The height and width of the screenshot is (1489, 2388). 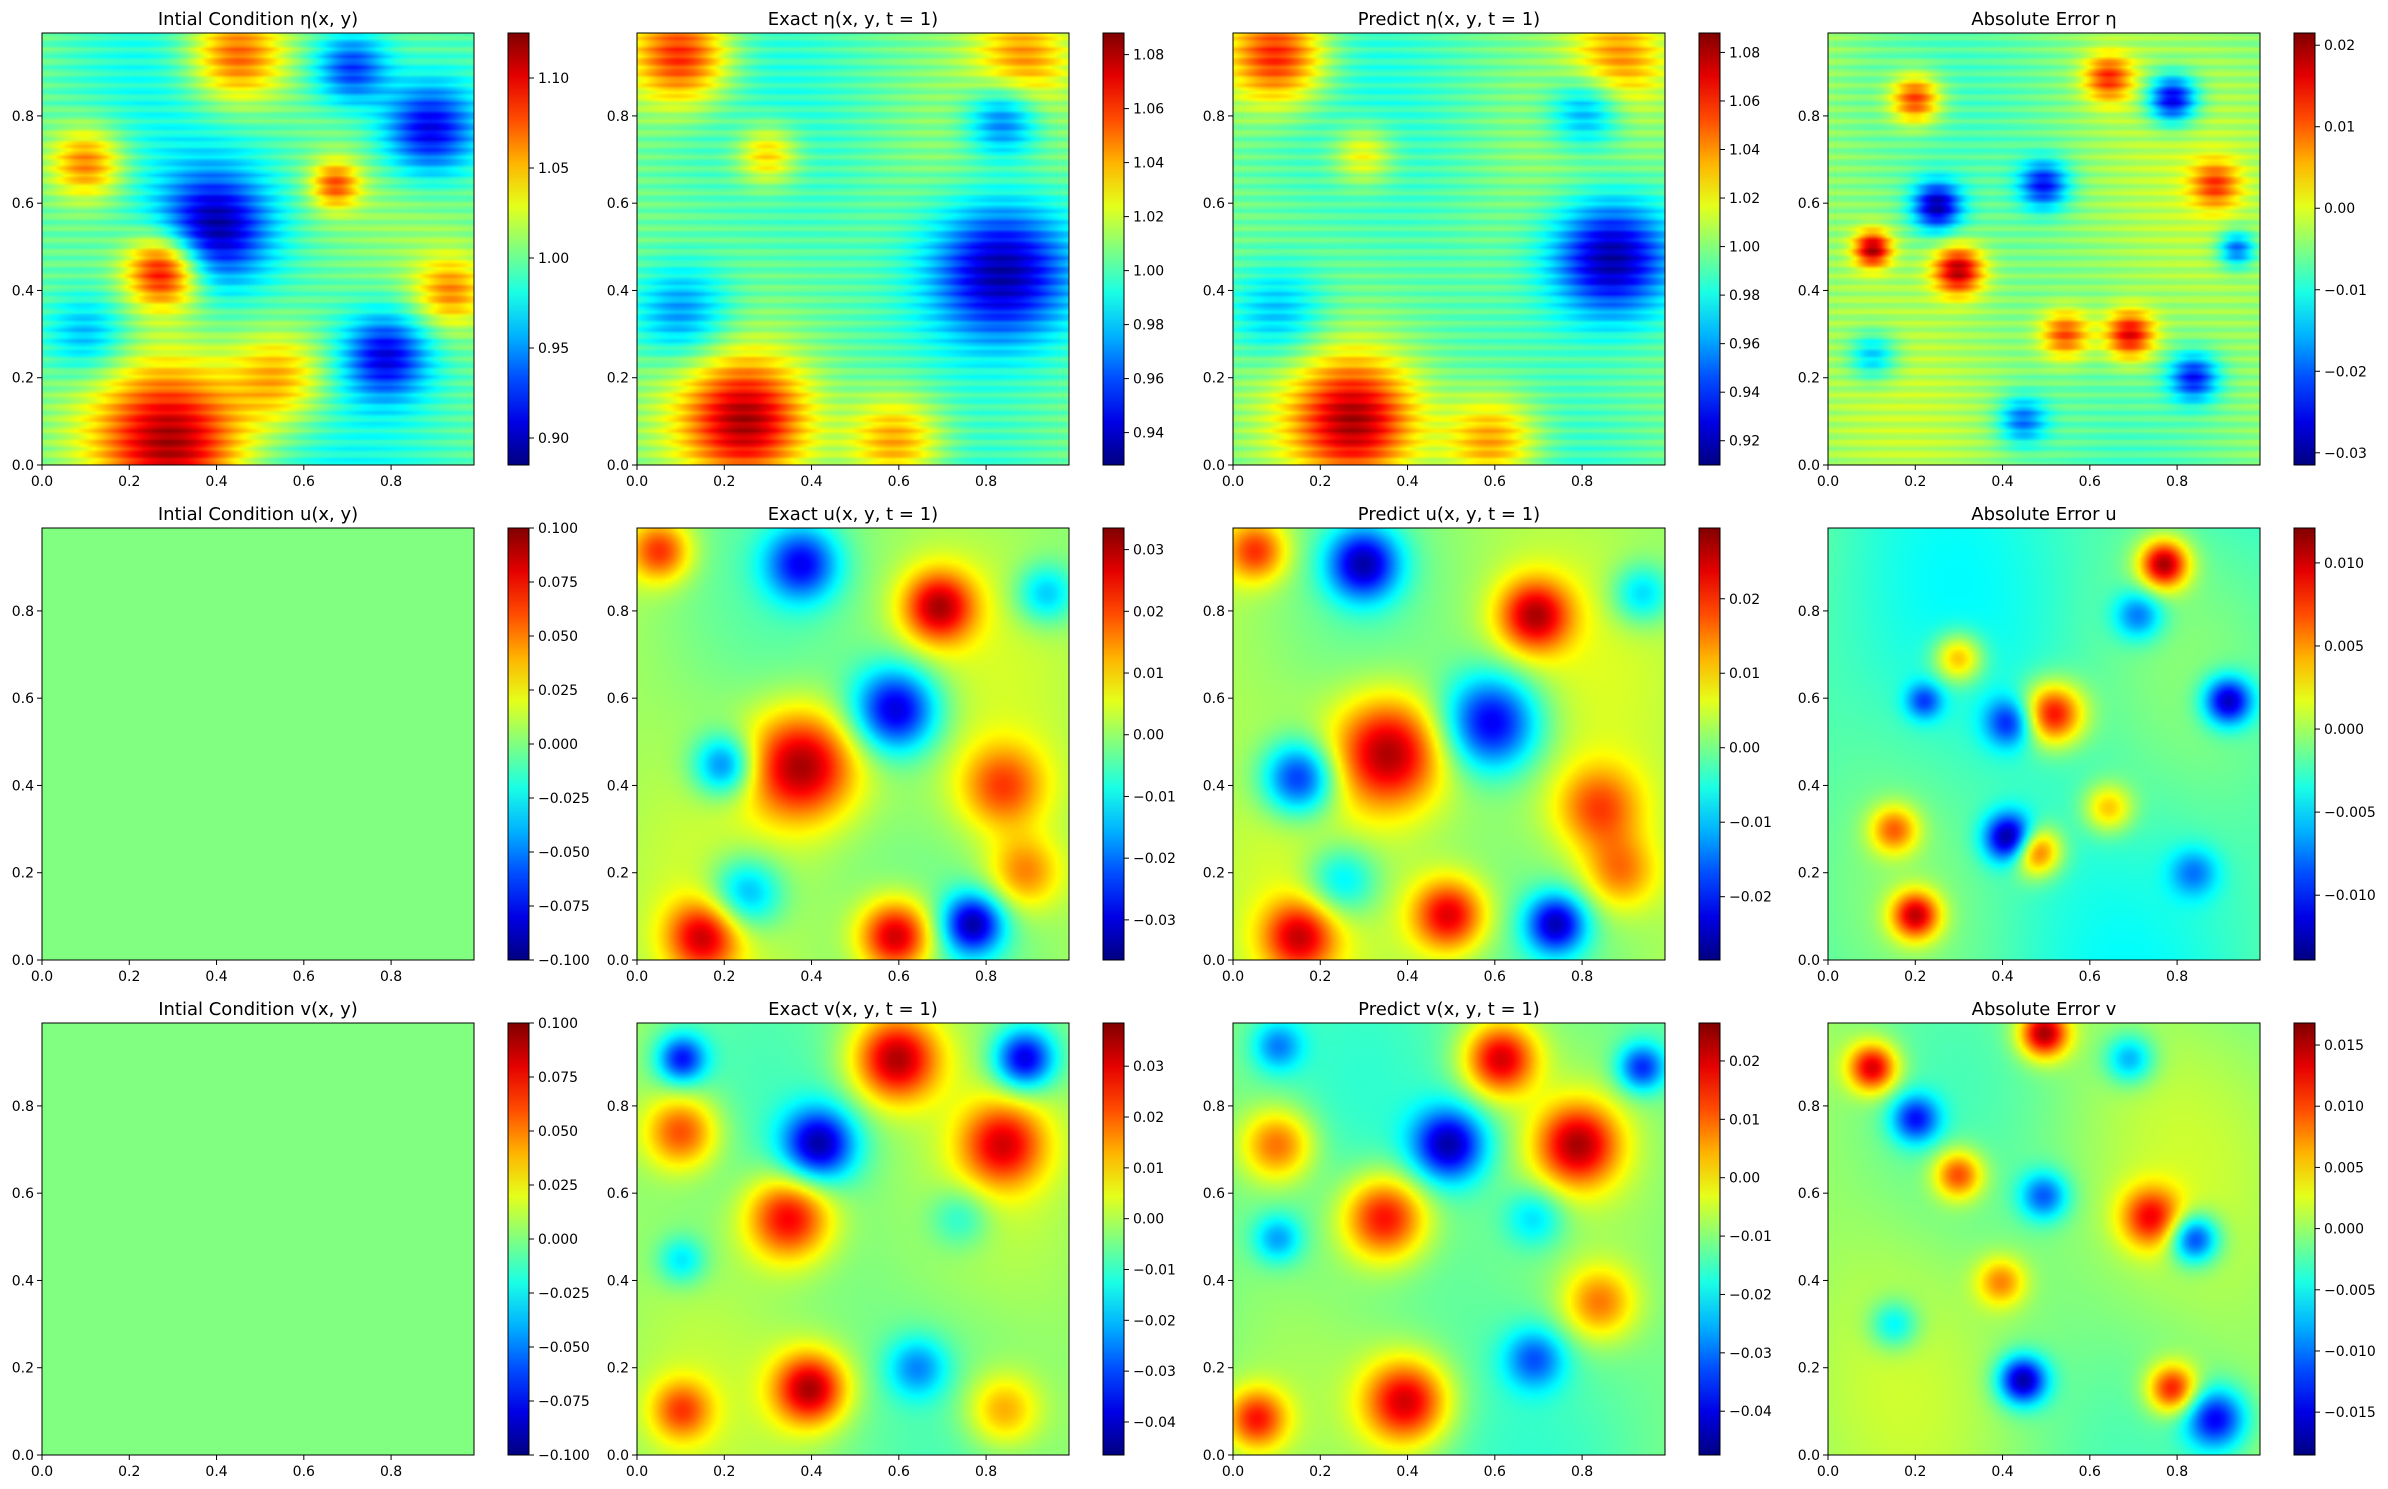 I want to click on colorbar-tick-label: −0.050, so click(x=564, y=1348).